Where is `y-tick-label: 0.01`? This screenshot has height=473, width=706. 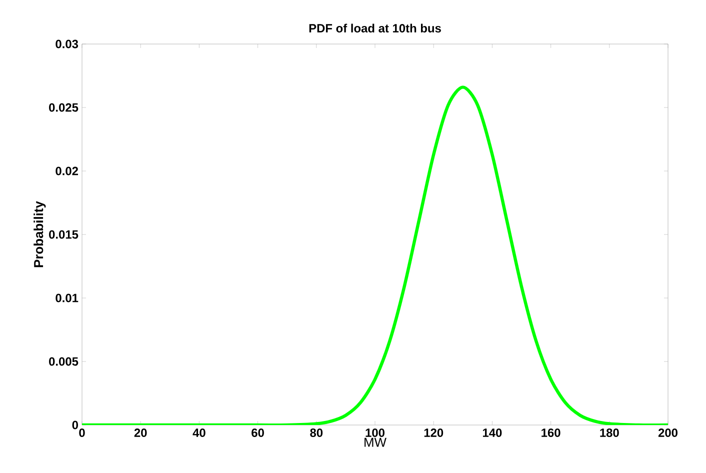
y-tick-label: 0.01 is located at coordinates (67, 298).